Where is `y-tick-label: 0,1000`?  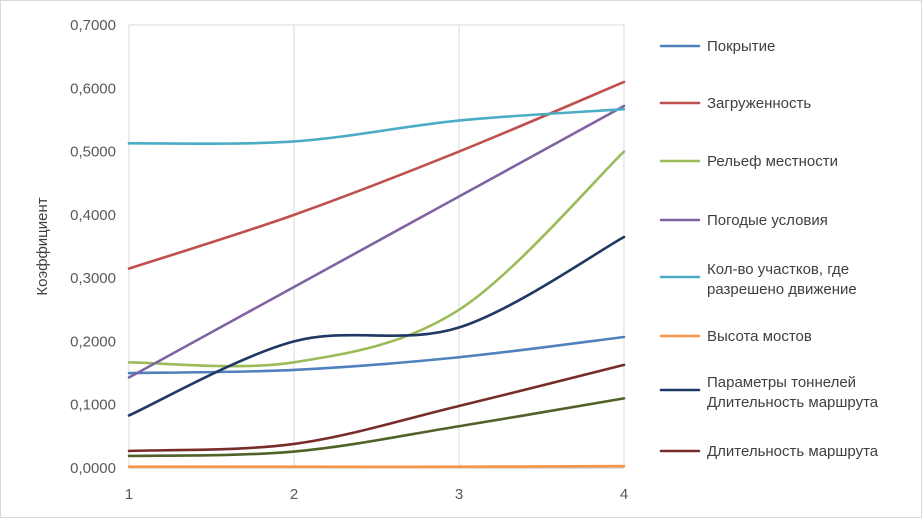
y-tick-label: 0,1000 is located at coordinates (93, 405).